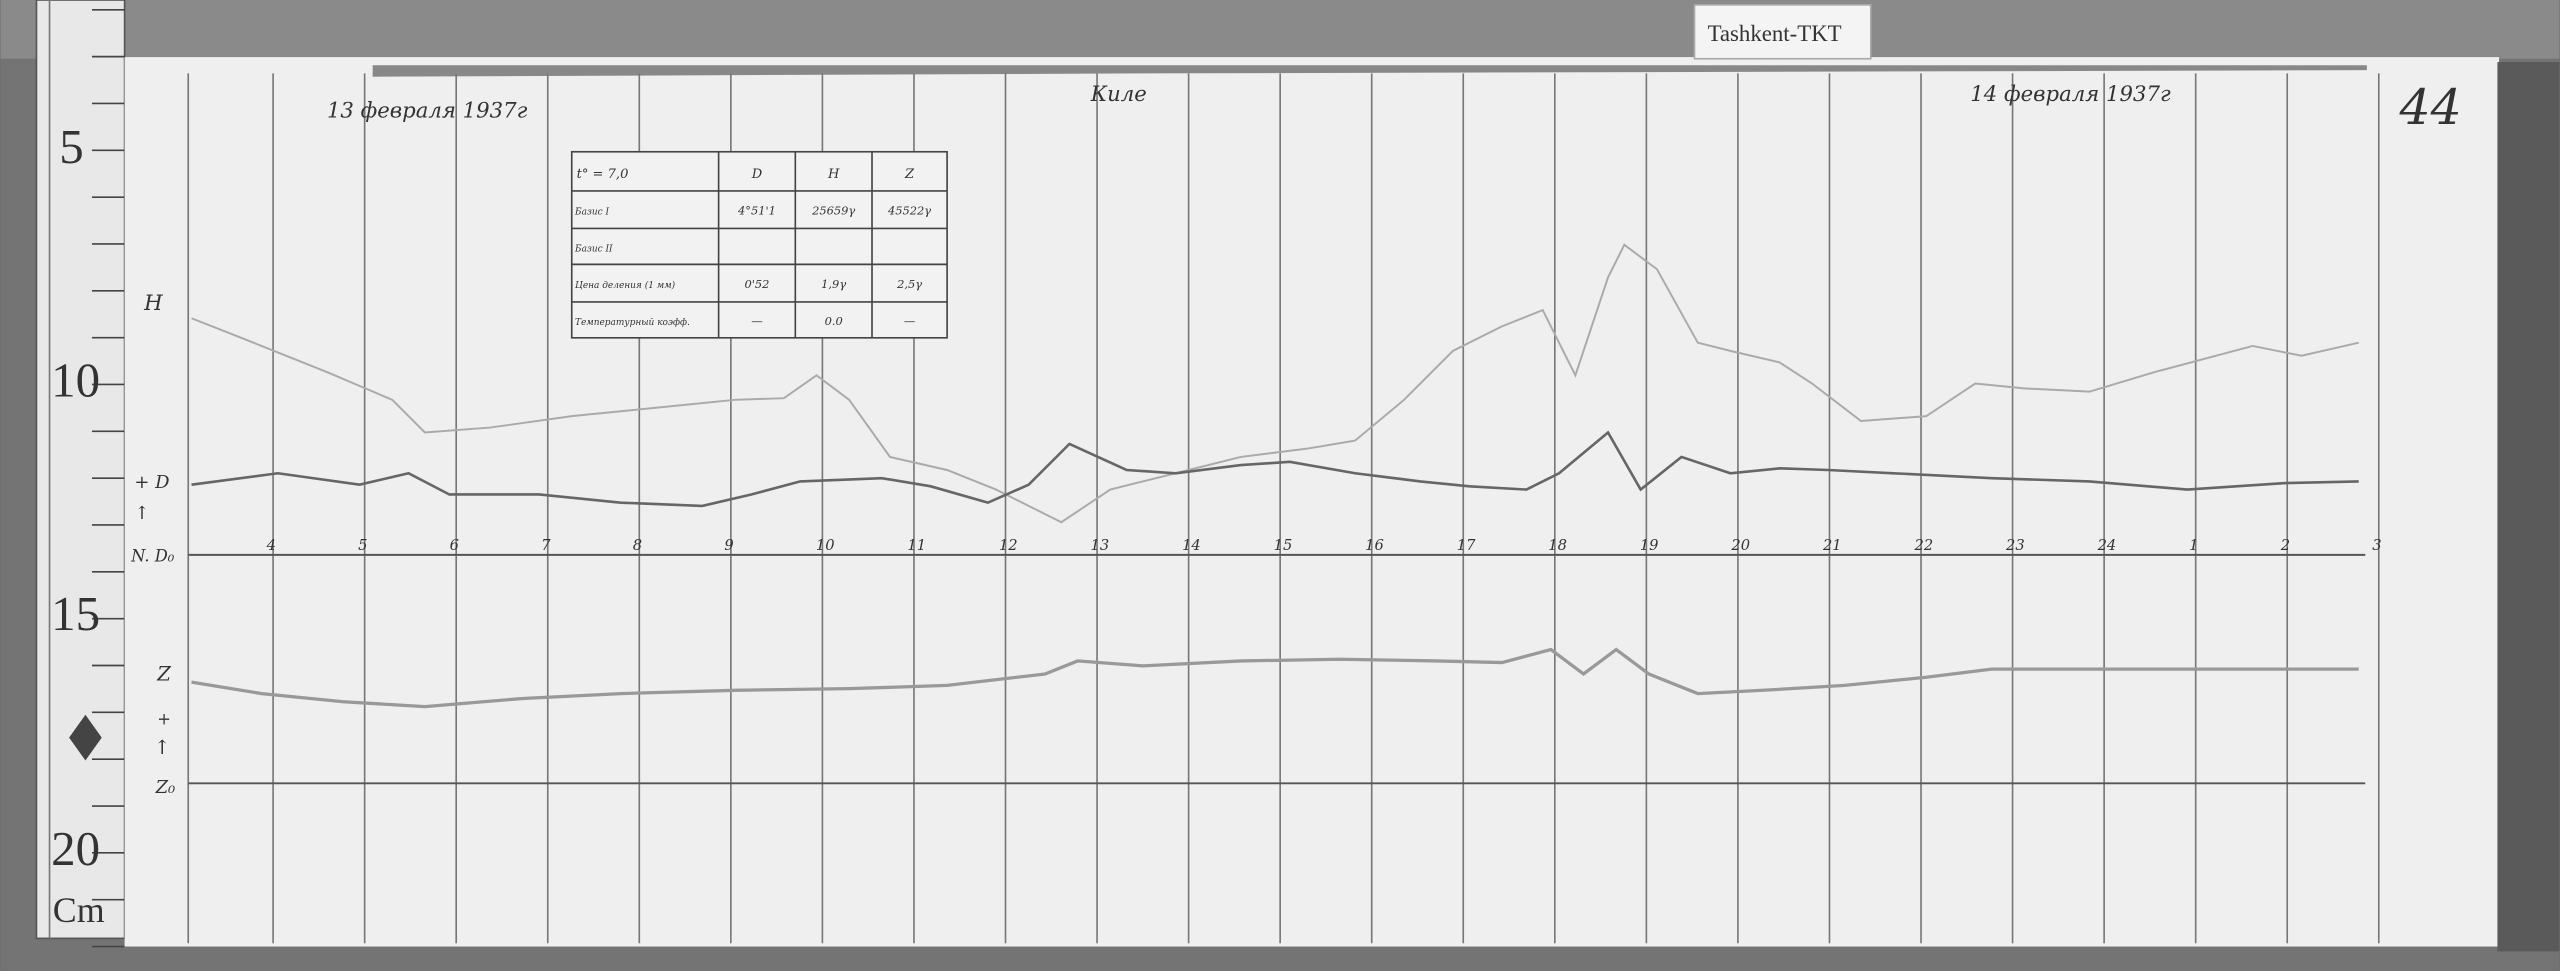 This screenshot has width=2560, height=971. What do you see at coordinates (1280, 29) in the screenshot?
I see `board-top` at bounding box center [1280, 29].